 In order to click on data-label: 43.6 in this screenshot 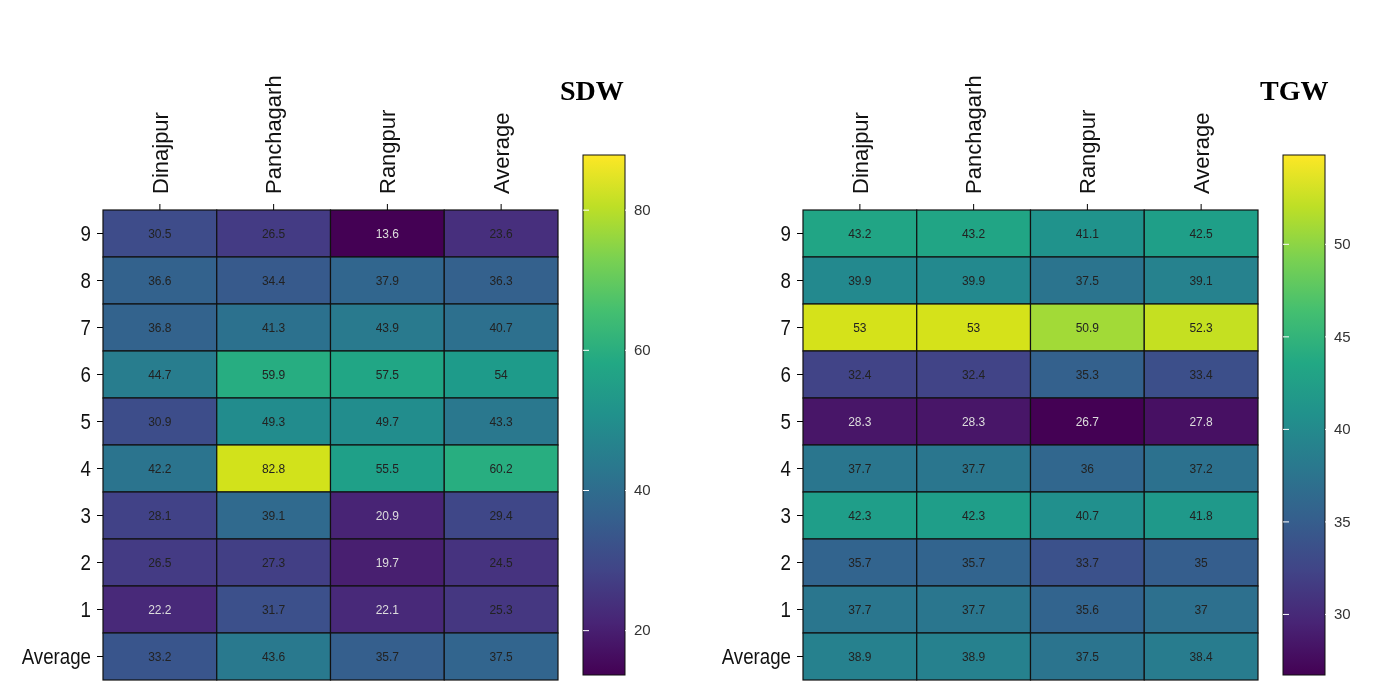, I will do `click(273, 656)`.